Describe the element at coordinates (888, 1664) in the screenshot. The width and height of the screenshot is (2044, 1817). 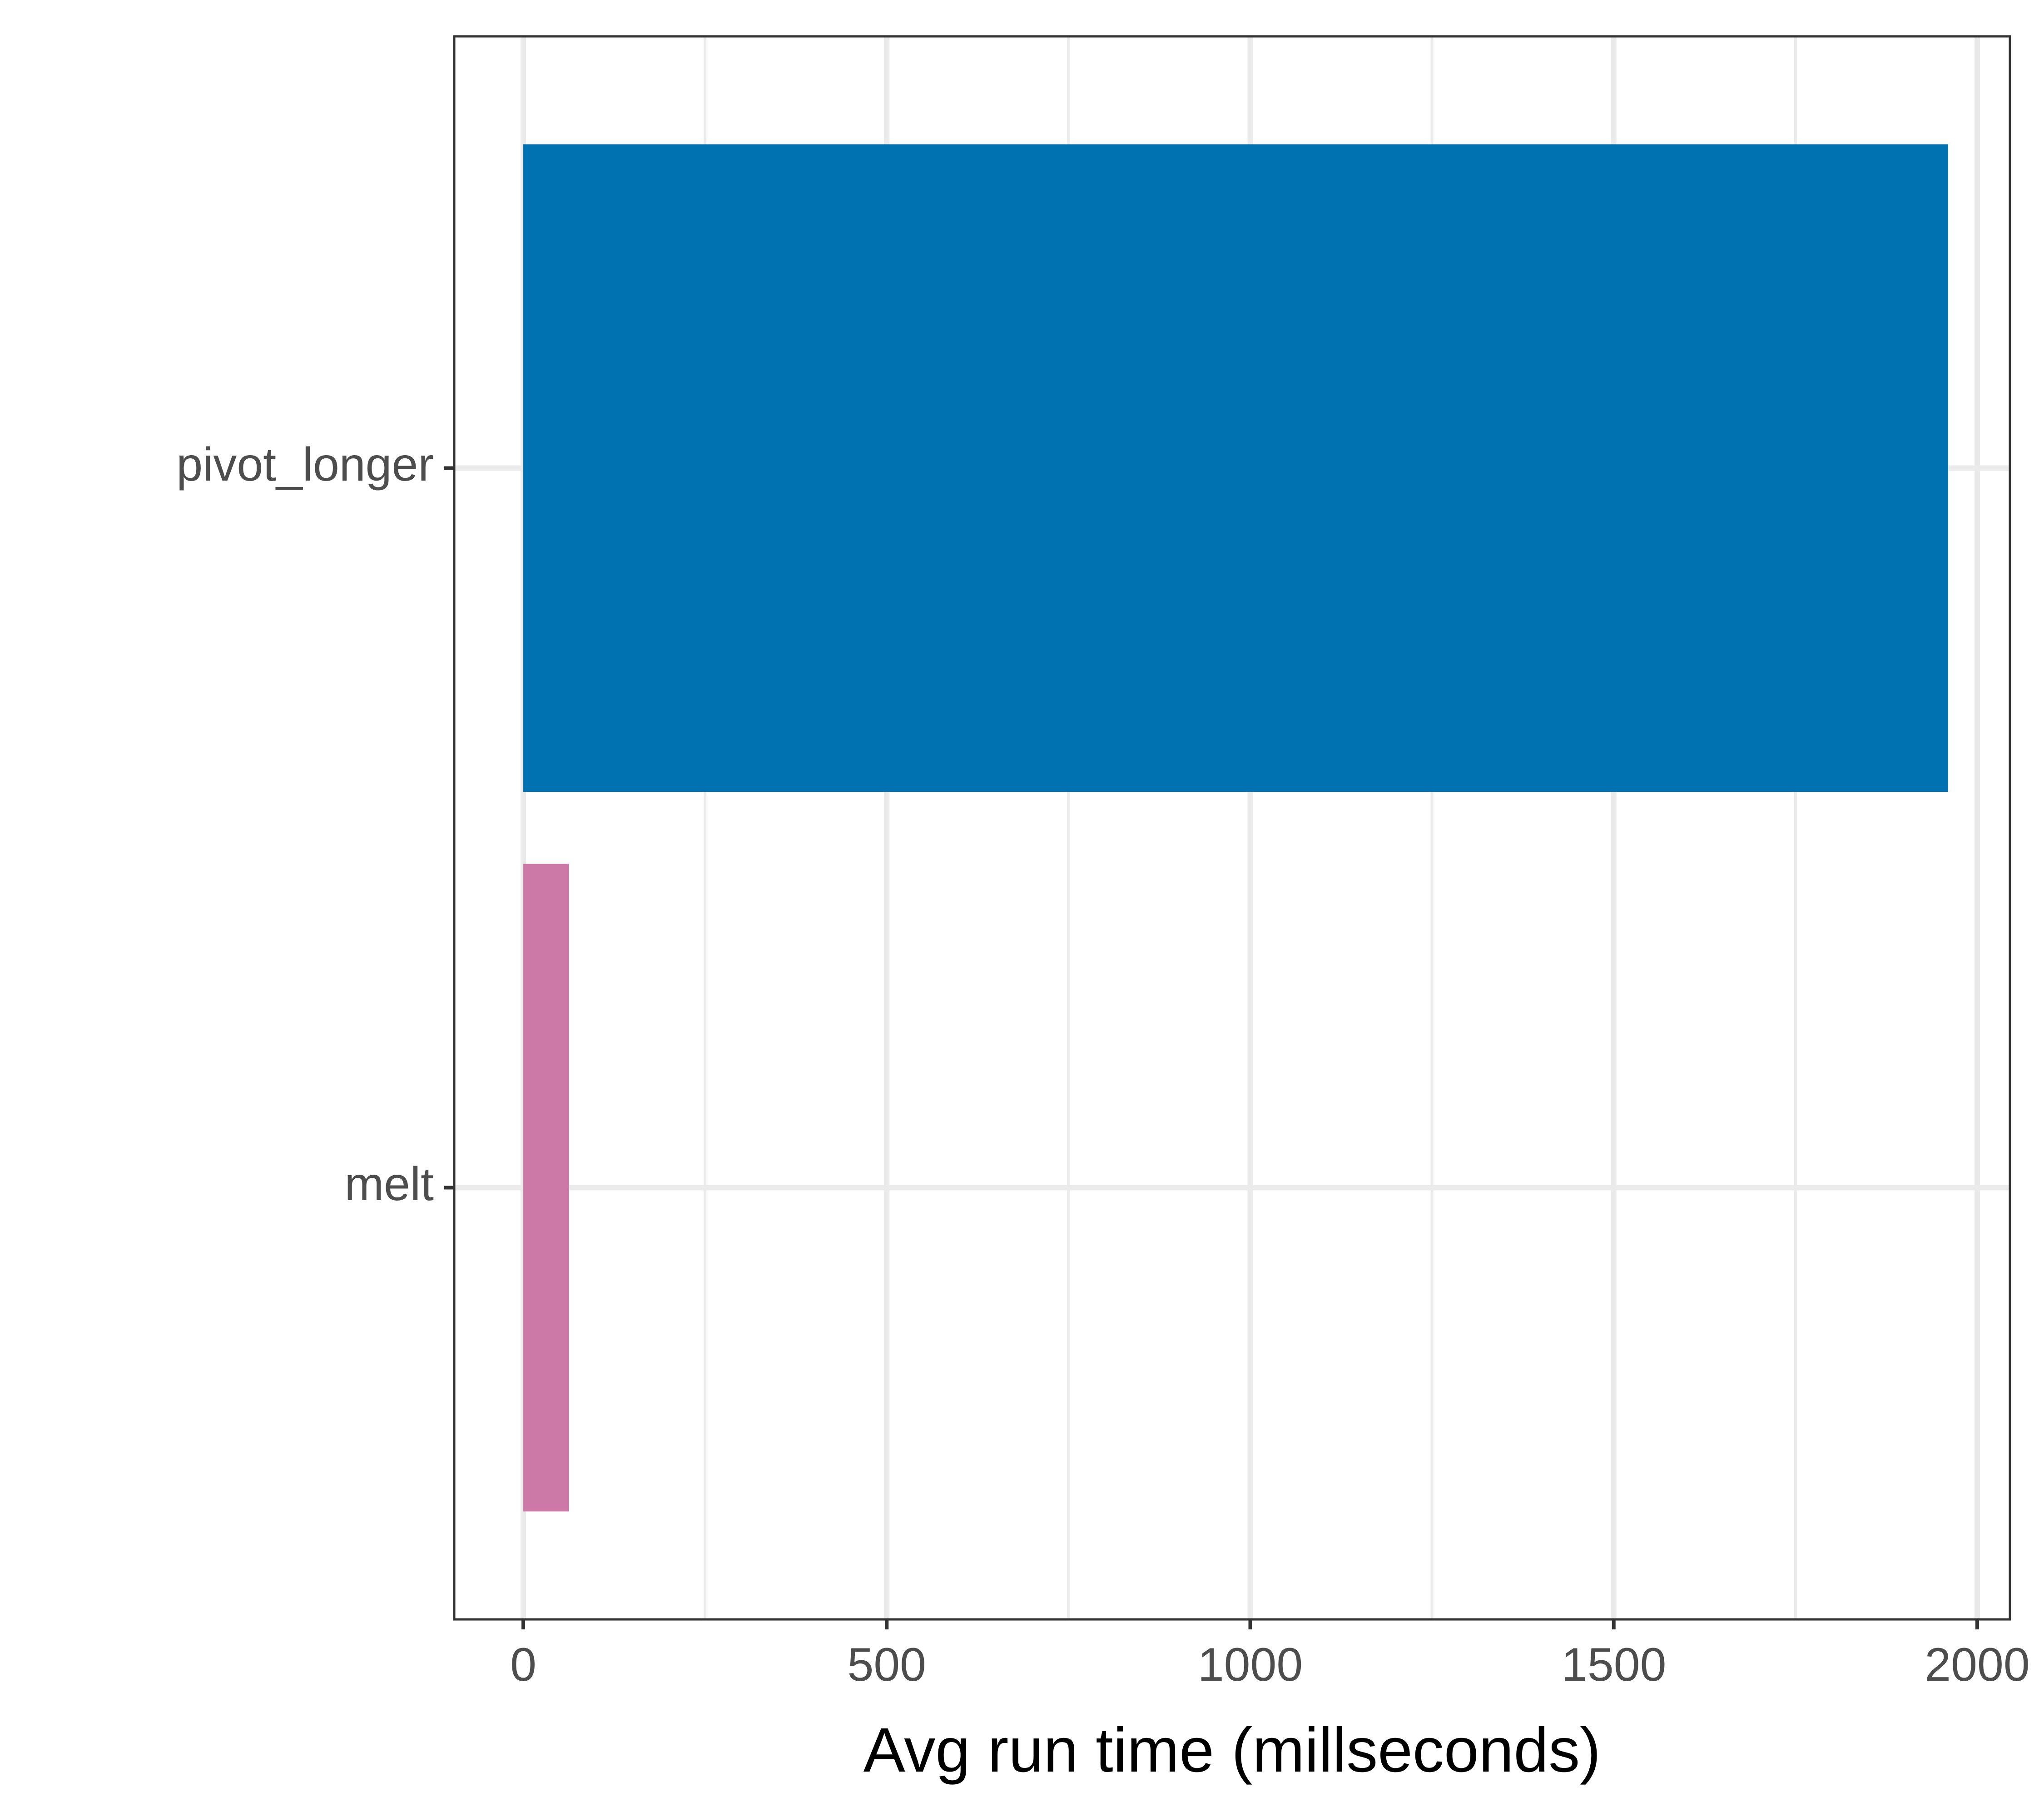
I see `x-tick-label: 500` at that location.